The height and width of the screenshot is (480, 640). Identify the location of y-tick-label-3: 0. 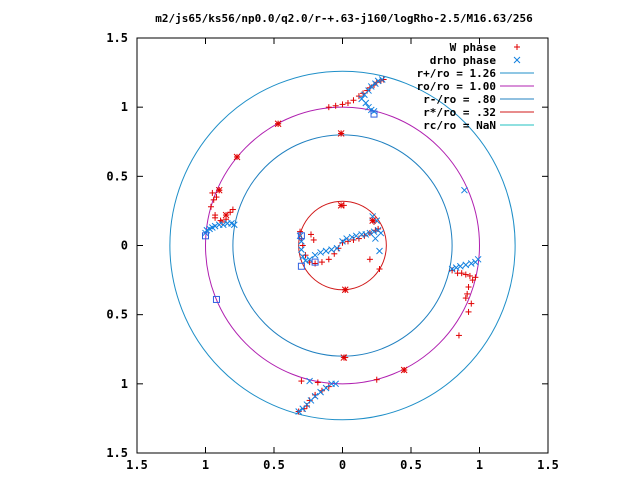
(124, 246).